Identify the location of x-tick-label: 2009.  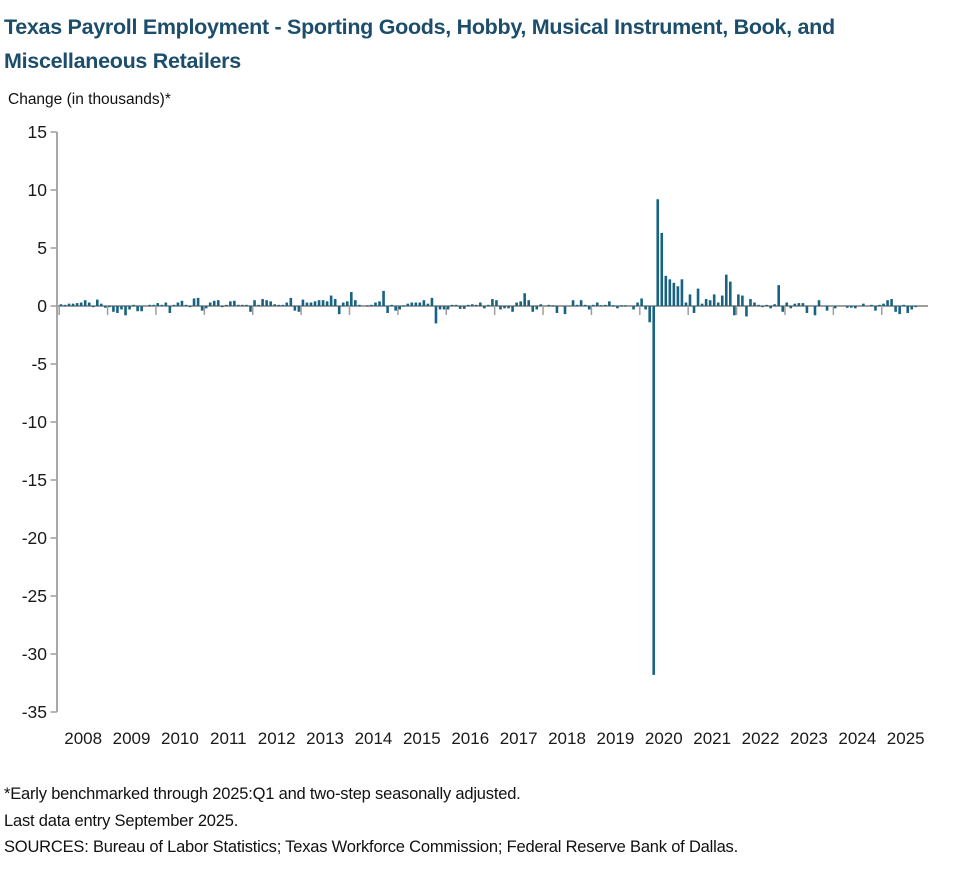
(132, 738).